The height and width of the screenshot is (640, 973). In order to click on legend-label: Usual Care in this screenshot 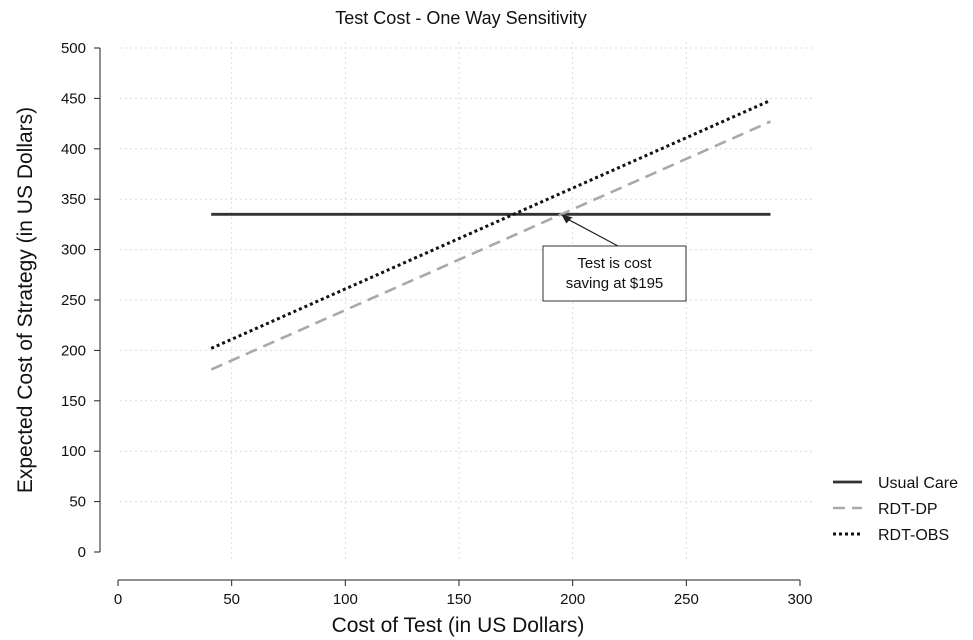, I will do `click(918, 483)`.